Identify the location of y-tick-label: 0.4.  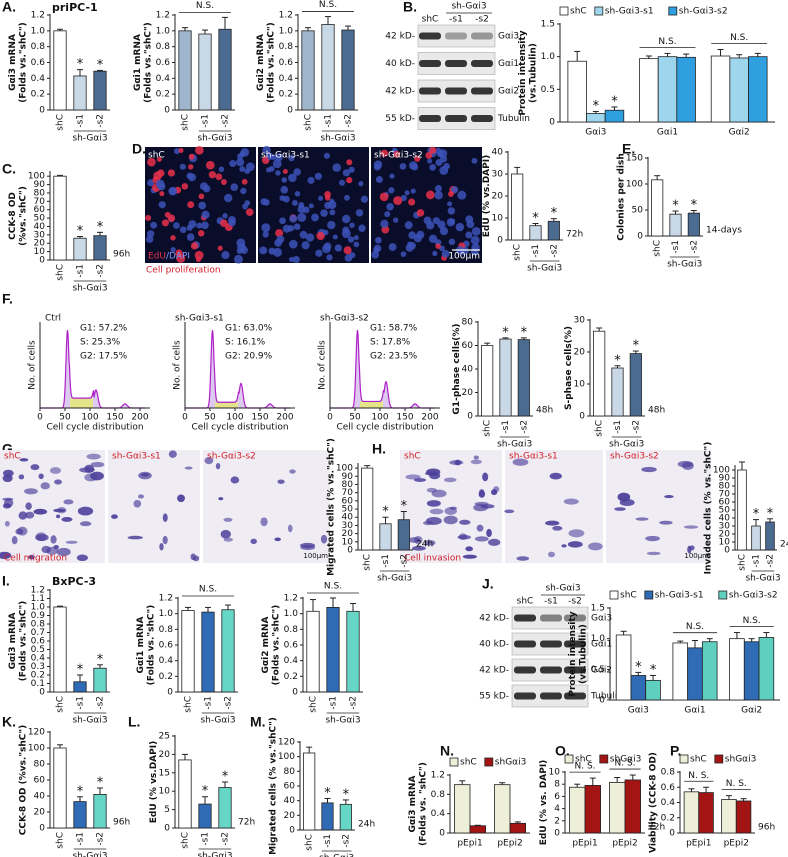
(38, 659).